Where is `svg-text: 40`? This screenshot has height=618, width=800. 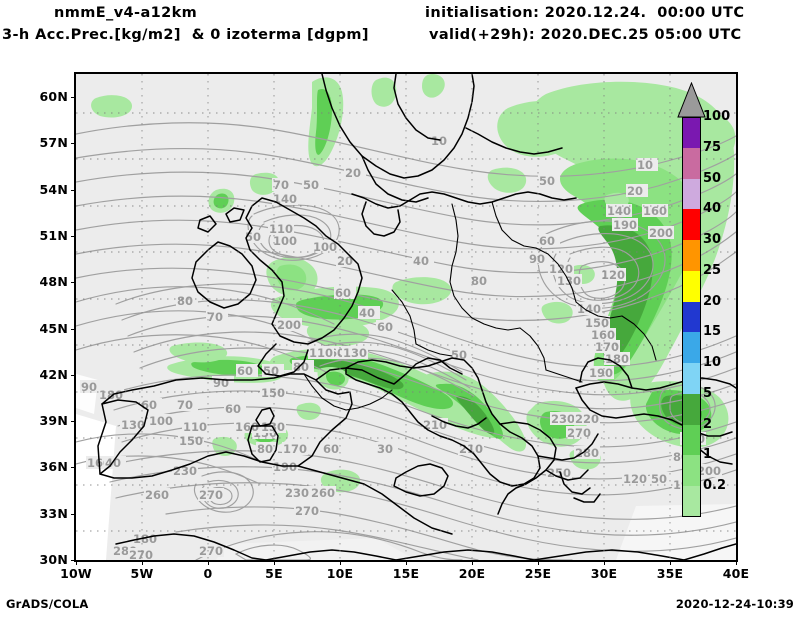 svg-text: 40 is located at coordinates (421, 261).